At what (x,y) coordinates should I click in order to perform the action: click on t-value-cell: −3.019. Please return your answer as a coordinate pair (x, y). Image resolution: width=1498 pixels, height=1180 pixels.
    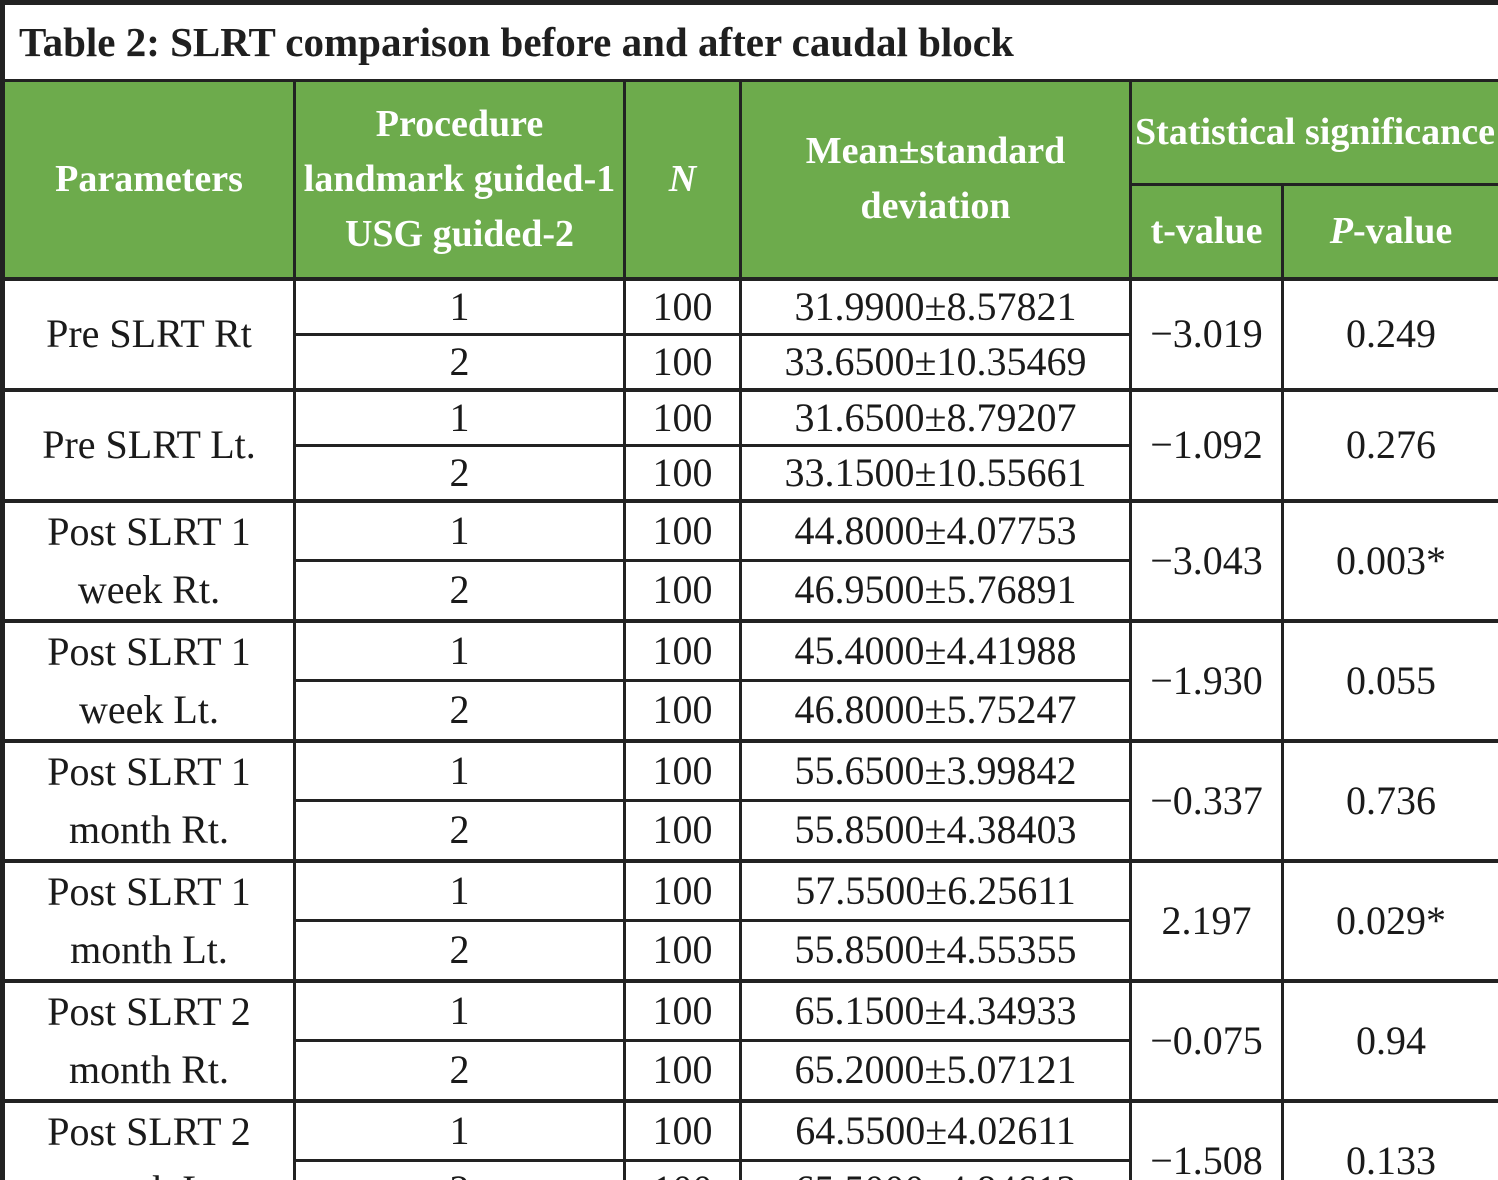
    Looking at the image, I should click on (1206, 333).